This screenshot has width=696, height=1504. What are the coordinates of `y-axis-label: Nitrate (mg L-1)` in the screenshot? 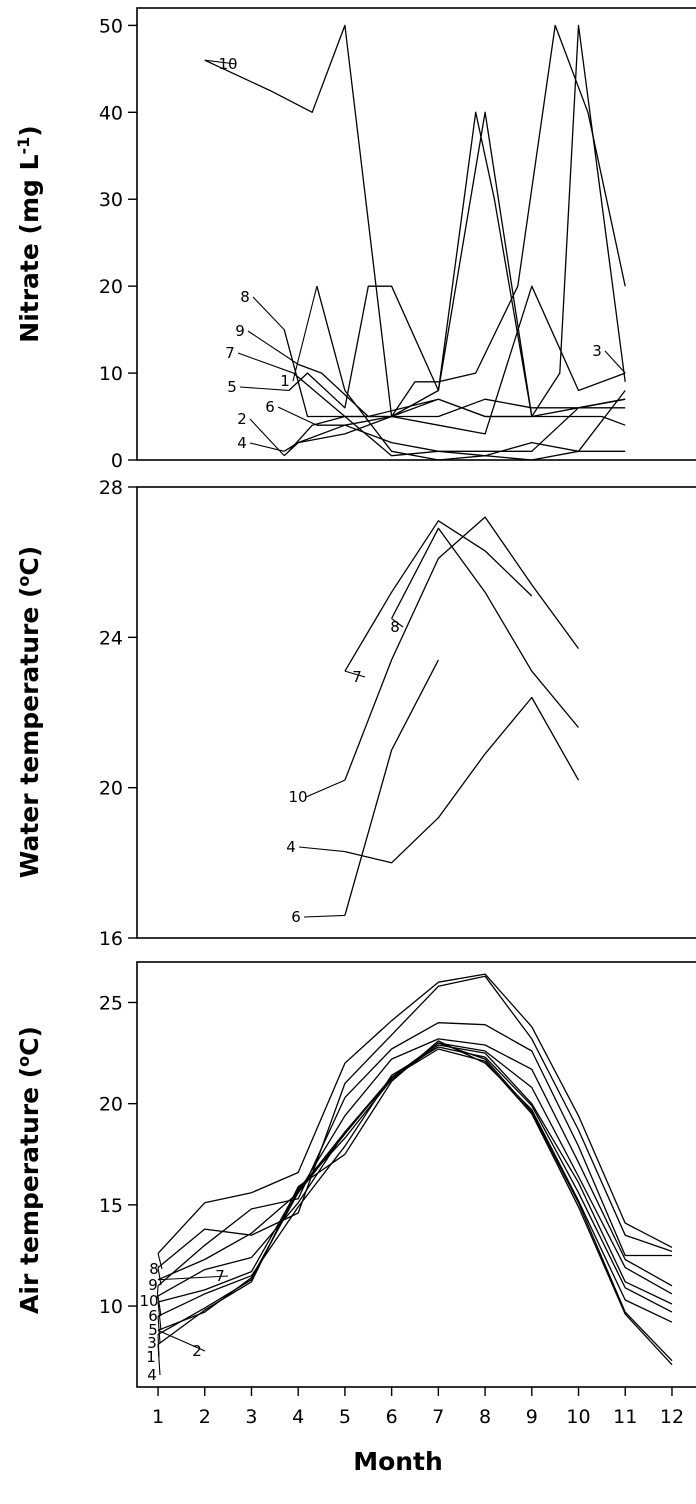 It's located at (29, 233).